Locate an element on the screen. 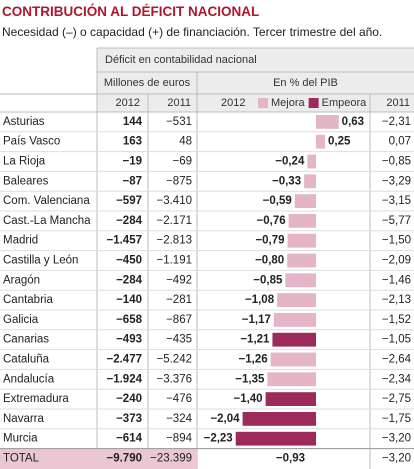 Image resolution: width=414 pixels, height=469 pixels. cell: −597 is located at coordinates (129, 201).